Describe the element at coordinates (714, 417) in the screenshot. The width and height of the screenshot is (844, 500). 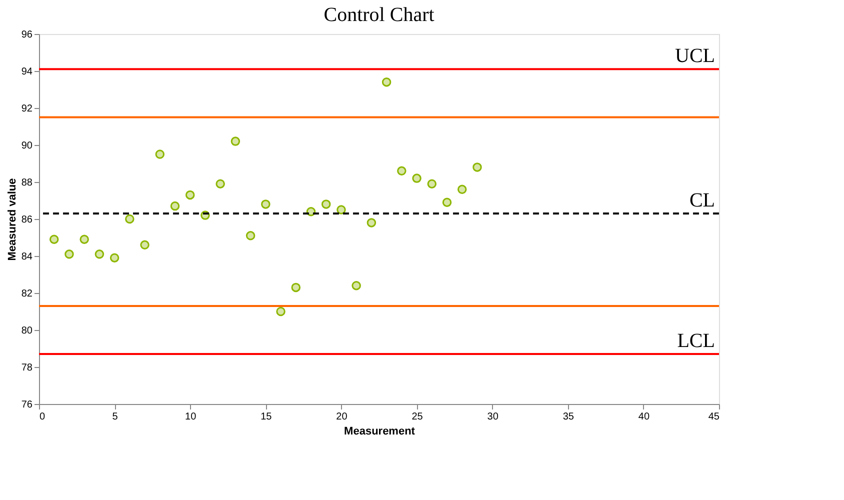
I see `x-tick-label: 45` at that location.